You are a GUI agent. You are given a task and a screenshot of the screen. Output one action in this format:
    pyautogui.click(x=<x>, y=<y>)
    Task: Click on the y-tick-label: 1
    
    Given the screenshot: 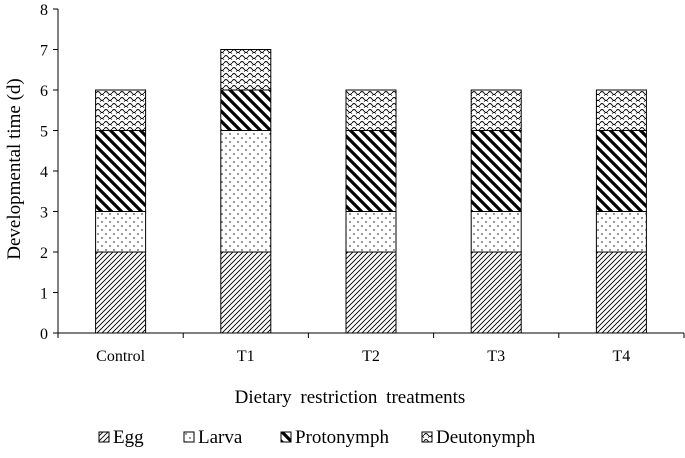 What is the action you would take?
    pyautogui.click(x=44, y=294)
    